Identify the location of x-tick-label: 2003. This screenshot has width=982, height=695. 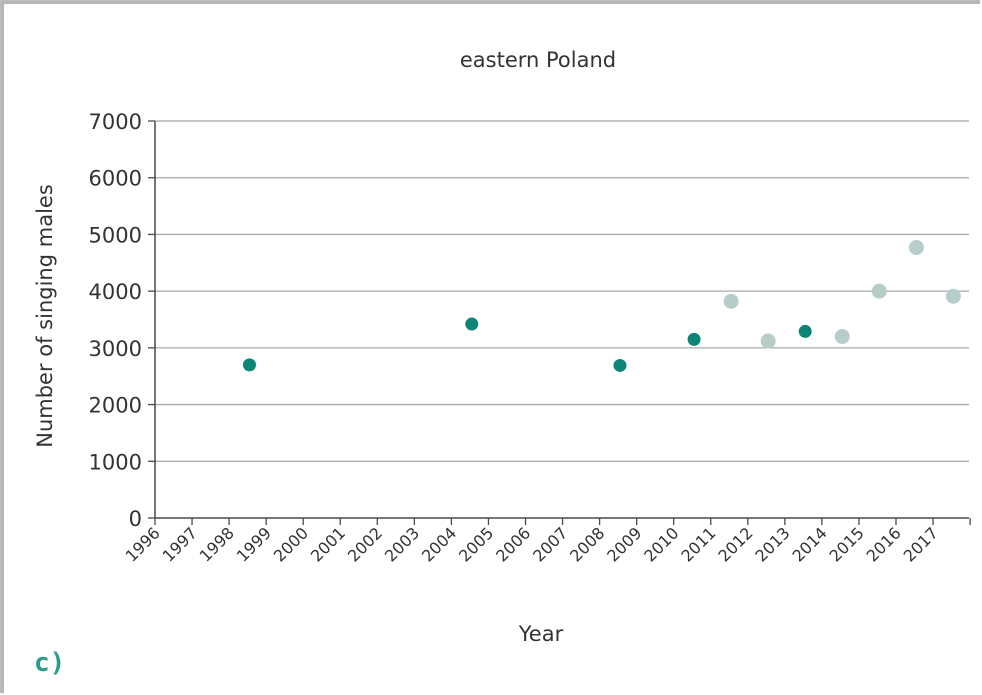
(402, 544).